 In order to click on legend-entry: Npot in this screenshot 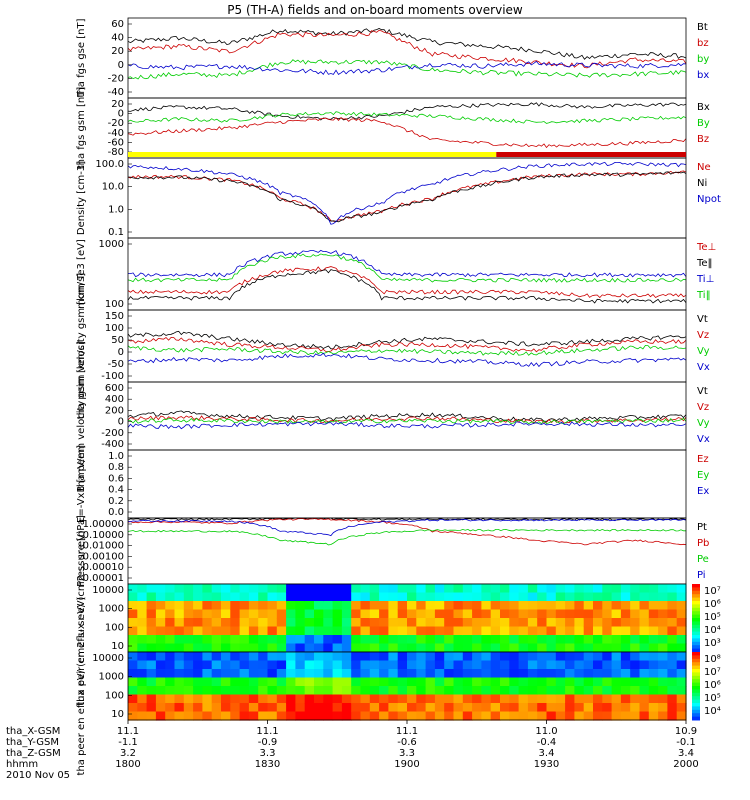, I will do `click(709, 199)`.